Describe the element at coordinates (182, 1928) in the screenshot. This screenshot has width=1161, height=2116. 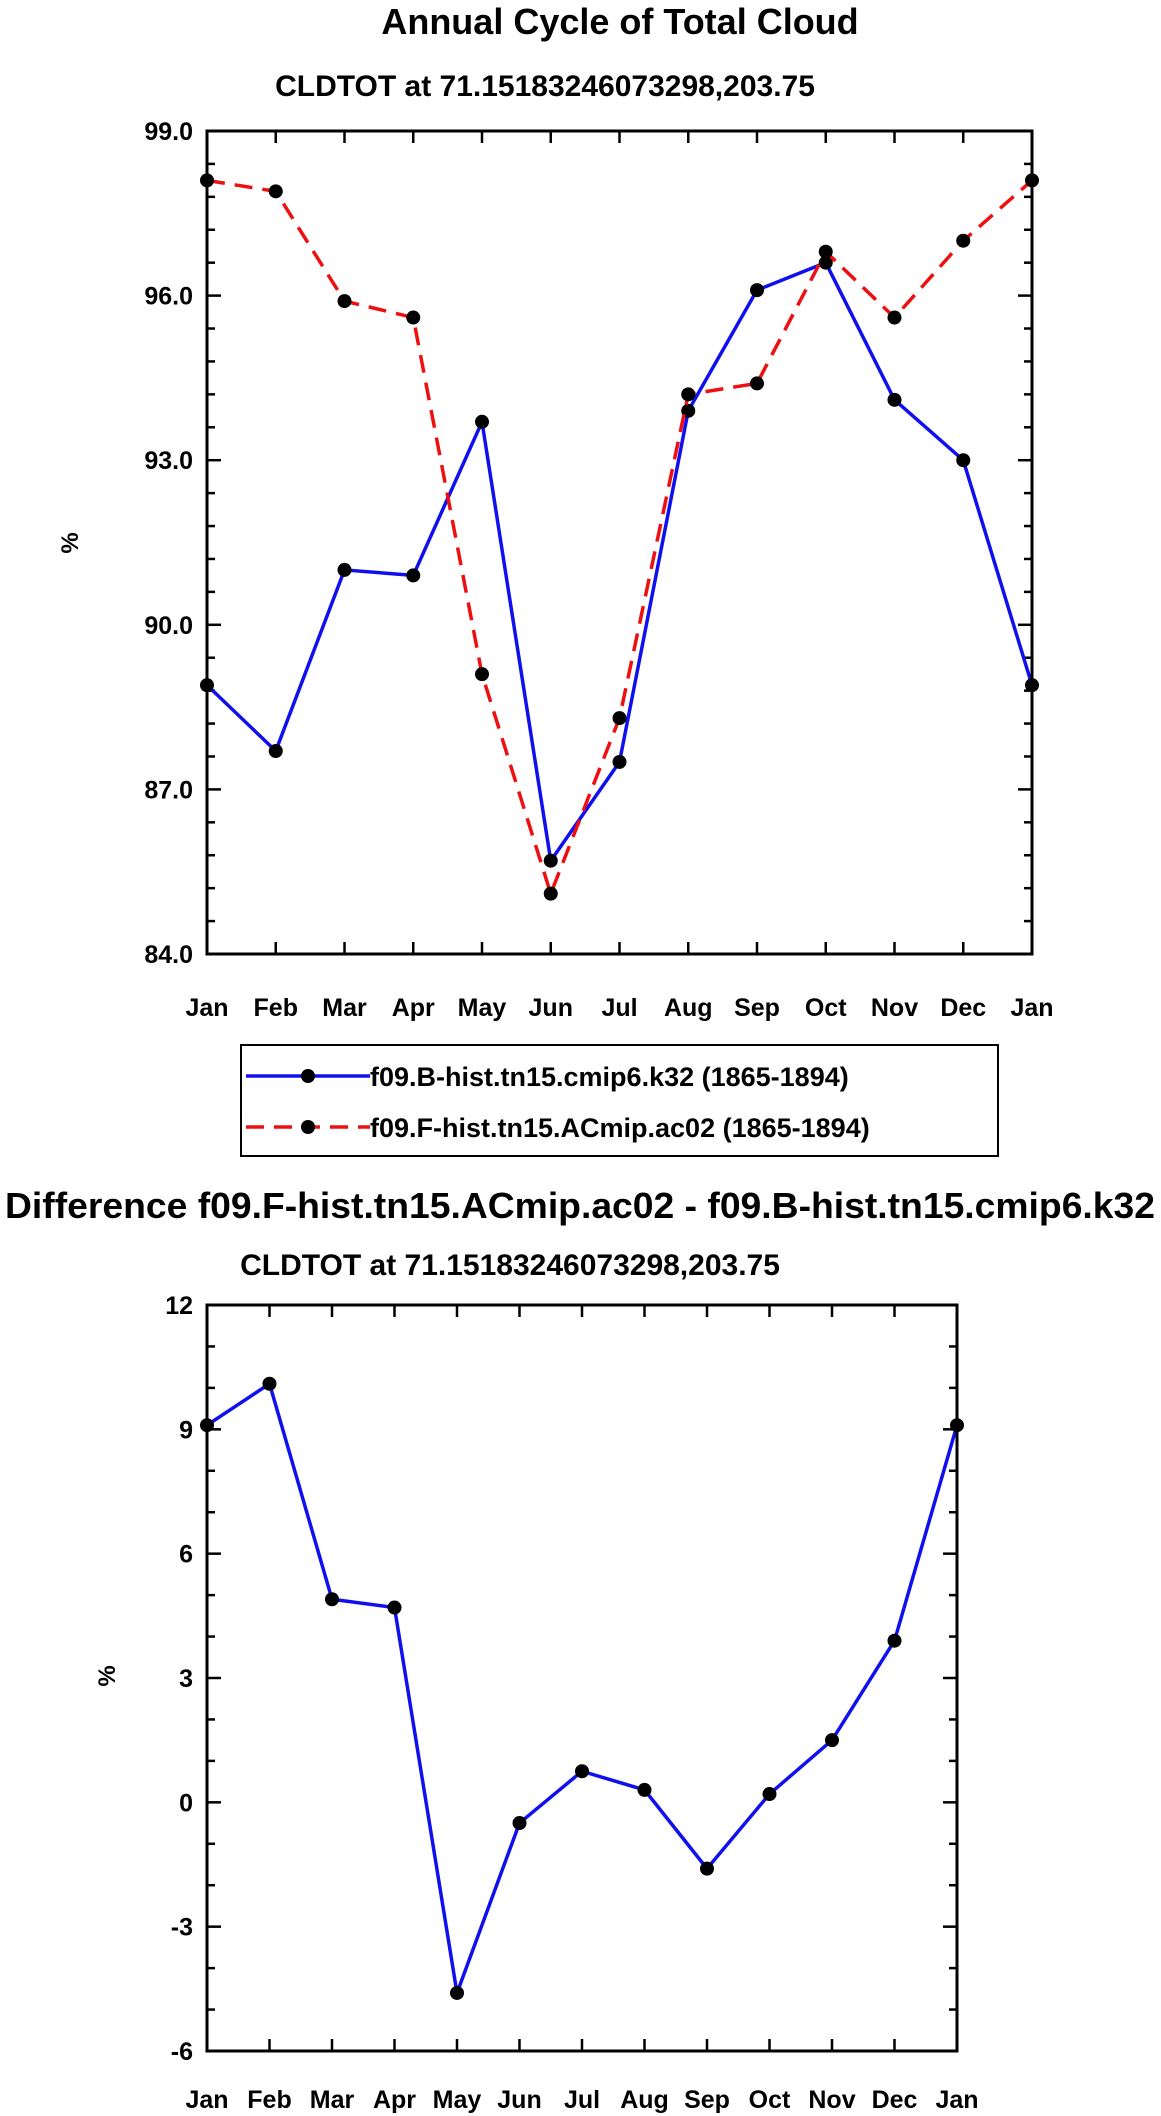
I see `y-tick-label: -3` at that location.